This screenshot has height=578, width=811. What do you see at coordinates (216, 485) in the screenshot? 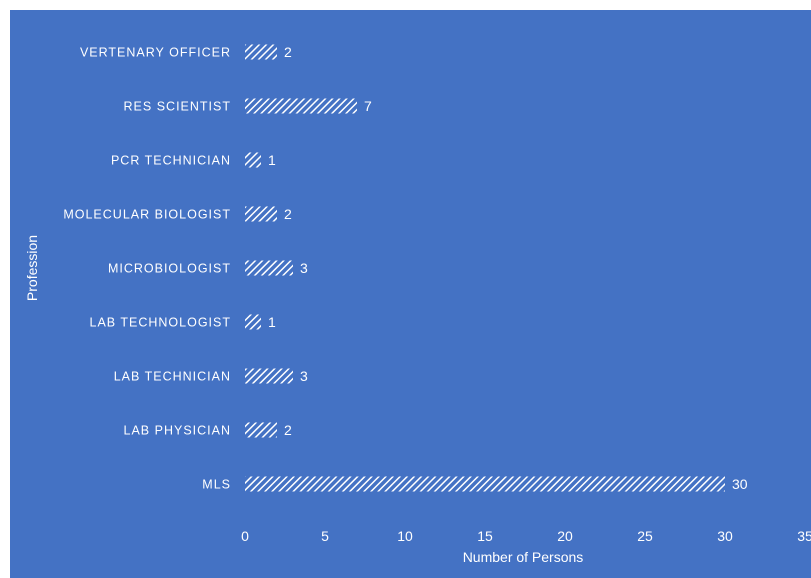
I see `category-label: MLS` at bounding box center [216, 485].